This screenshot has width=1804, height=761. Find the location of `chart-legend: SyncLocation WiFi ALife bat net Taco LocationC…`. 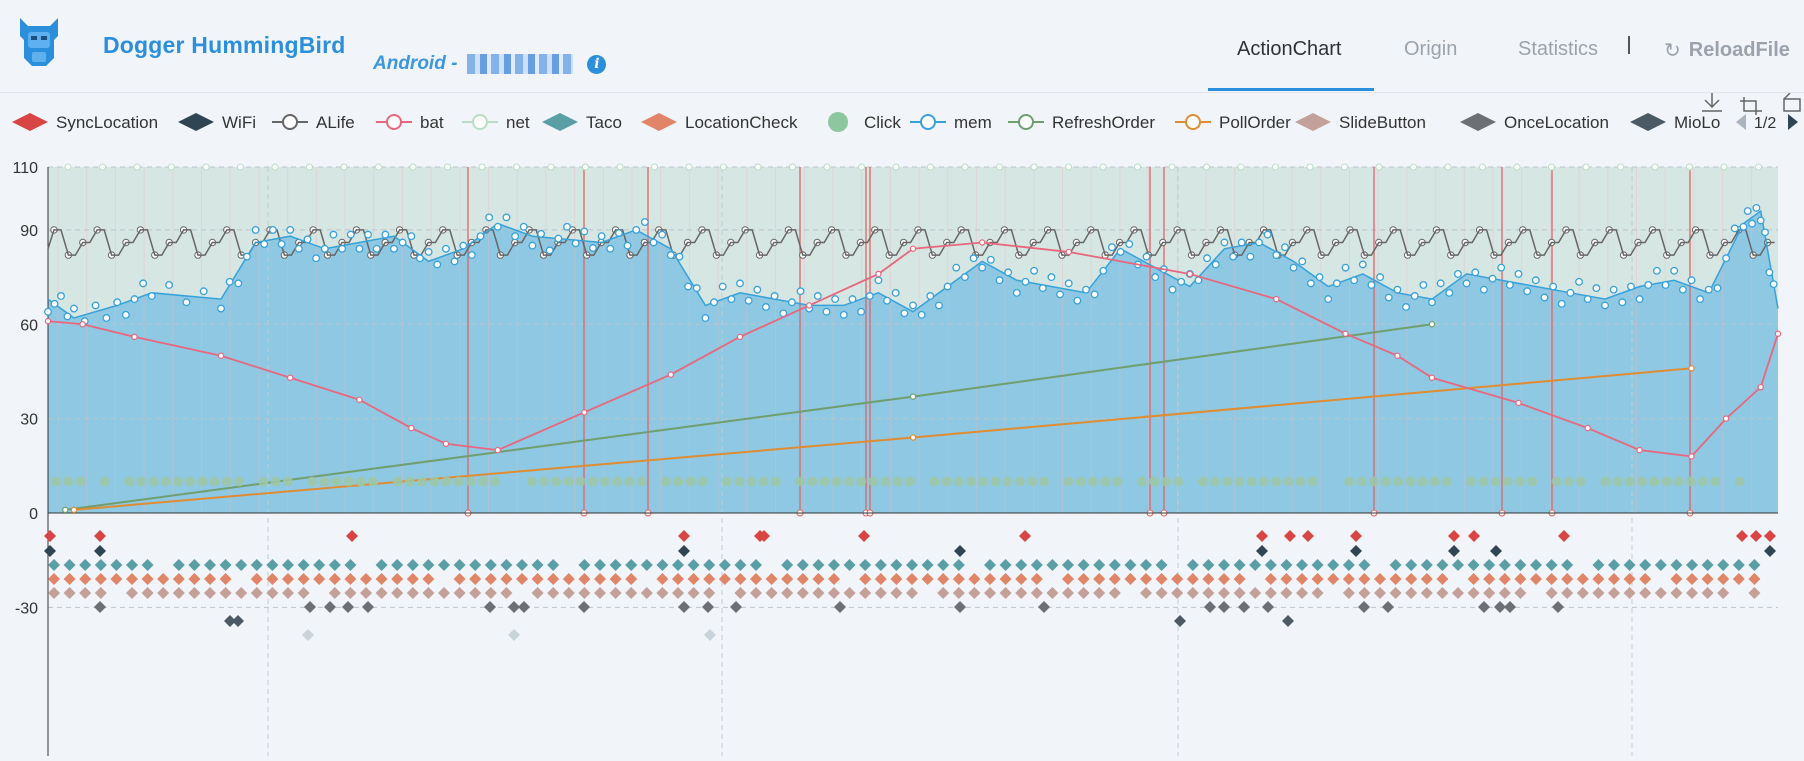

chart-legend: SyncLocation WiFi ALife bat net Taco LocationC… is located at coordinates (908, 123).